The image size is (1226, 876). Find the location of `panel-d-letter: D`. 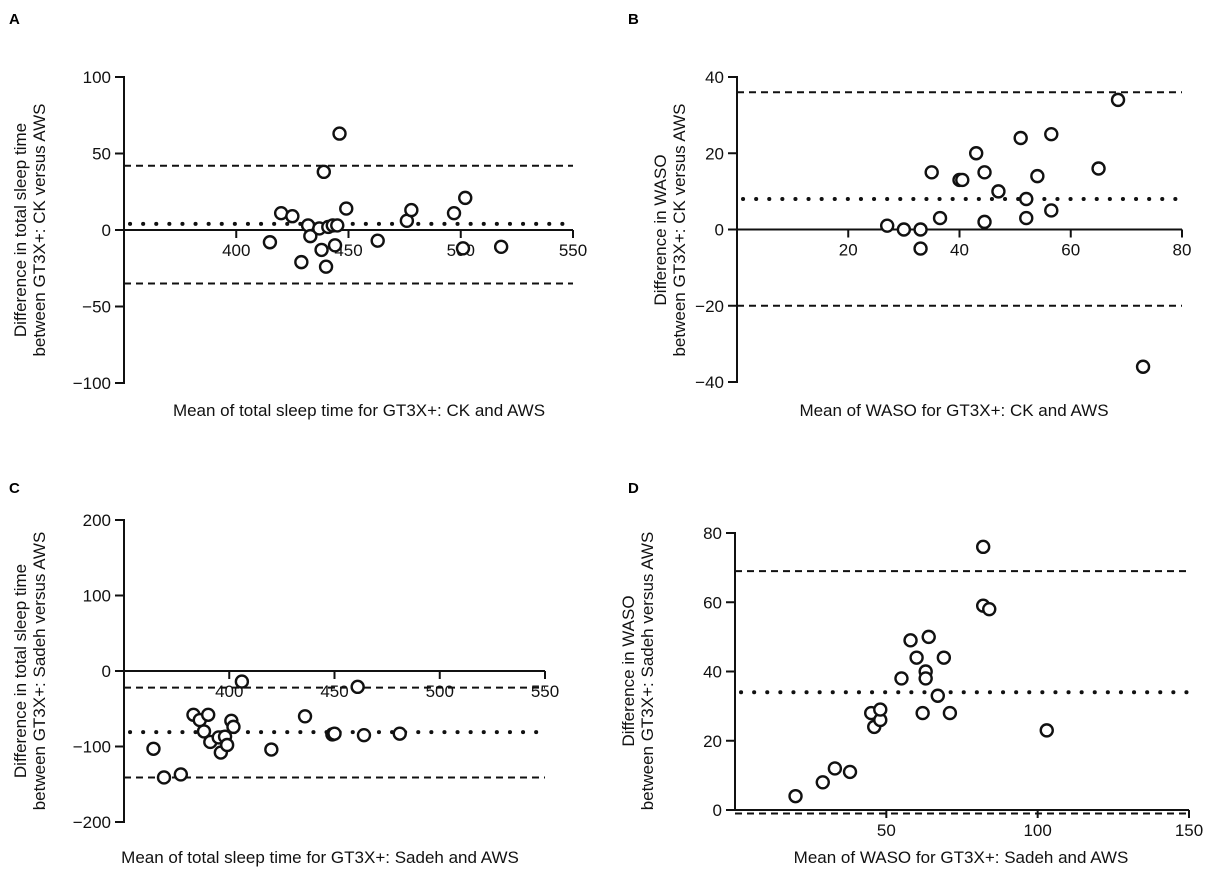

panel-d-letter: D is located at coordinates (633, 488).